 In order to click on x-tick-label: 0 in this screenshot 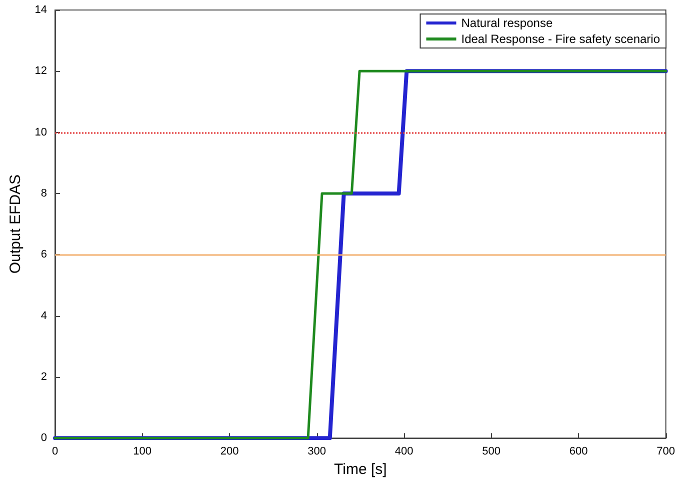, I will do `click(55, 452)`.